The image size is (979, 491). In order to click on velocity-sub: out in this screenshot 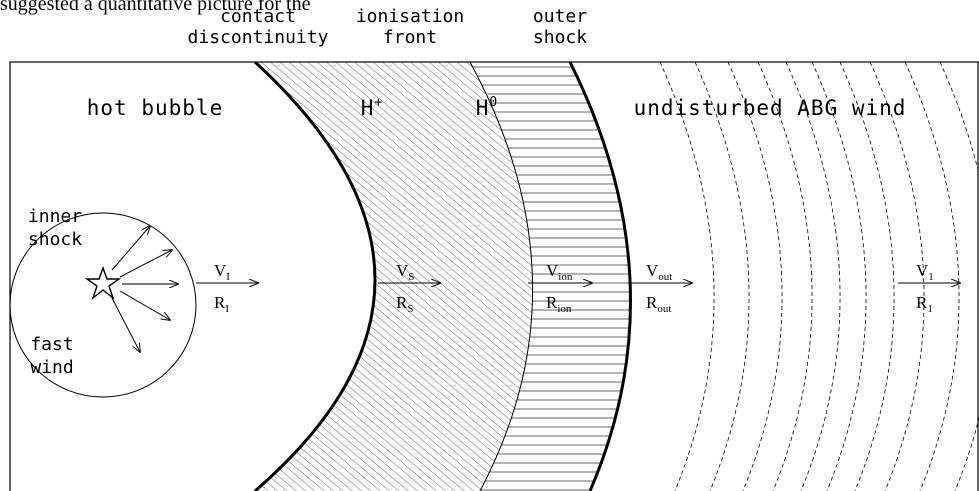, I will do `click(665, 277)`.